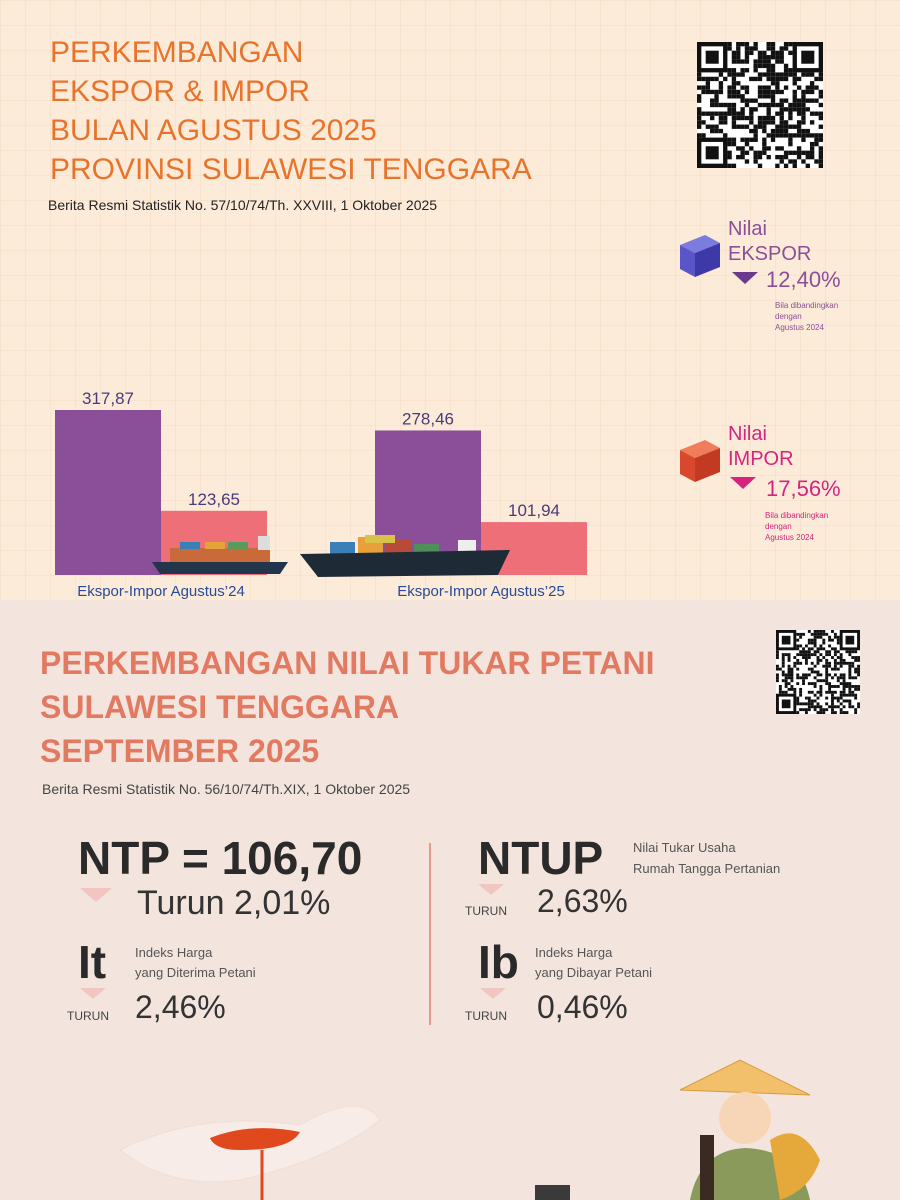  Describe the element at coordinates (700, 256) in the screenshot. I see `container-icon` at that location.